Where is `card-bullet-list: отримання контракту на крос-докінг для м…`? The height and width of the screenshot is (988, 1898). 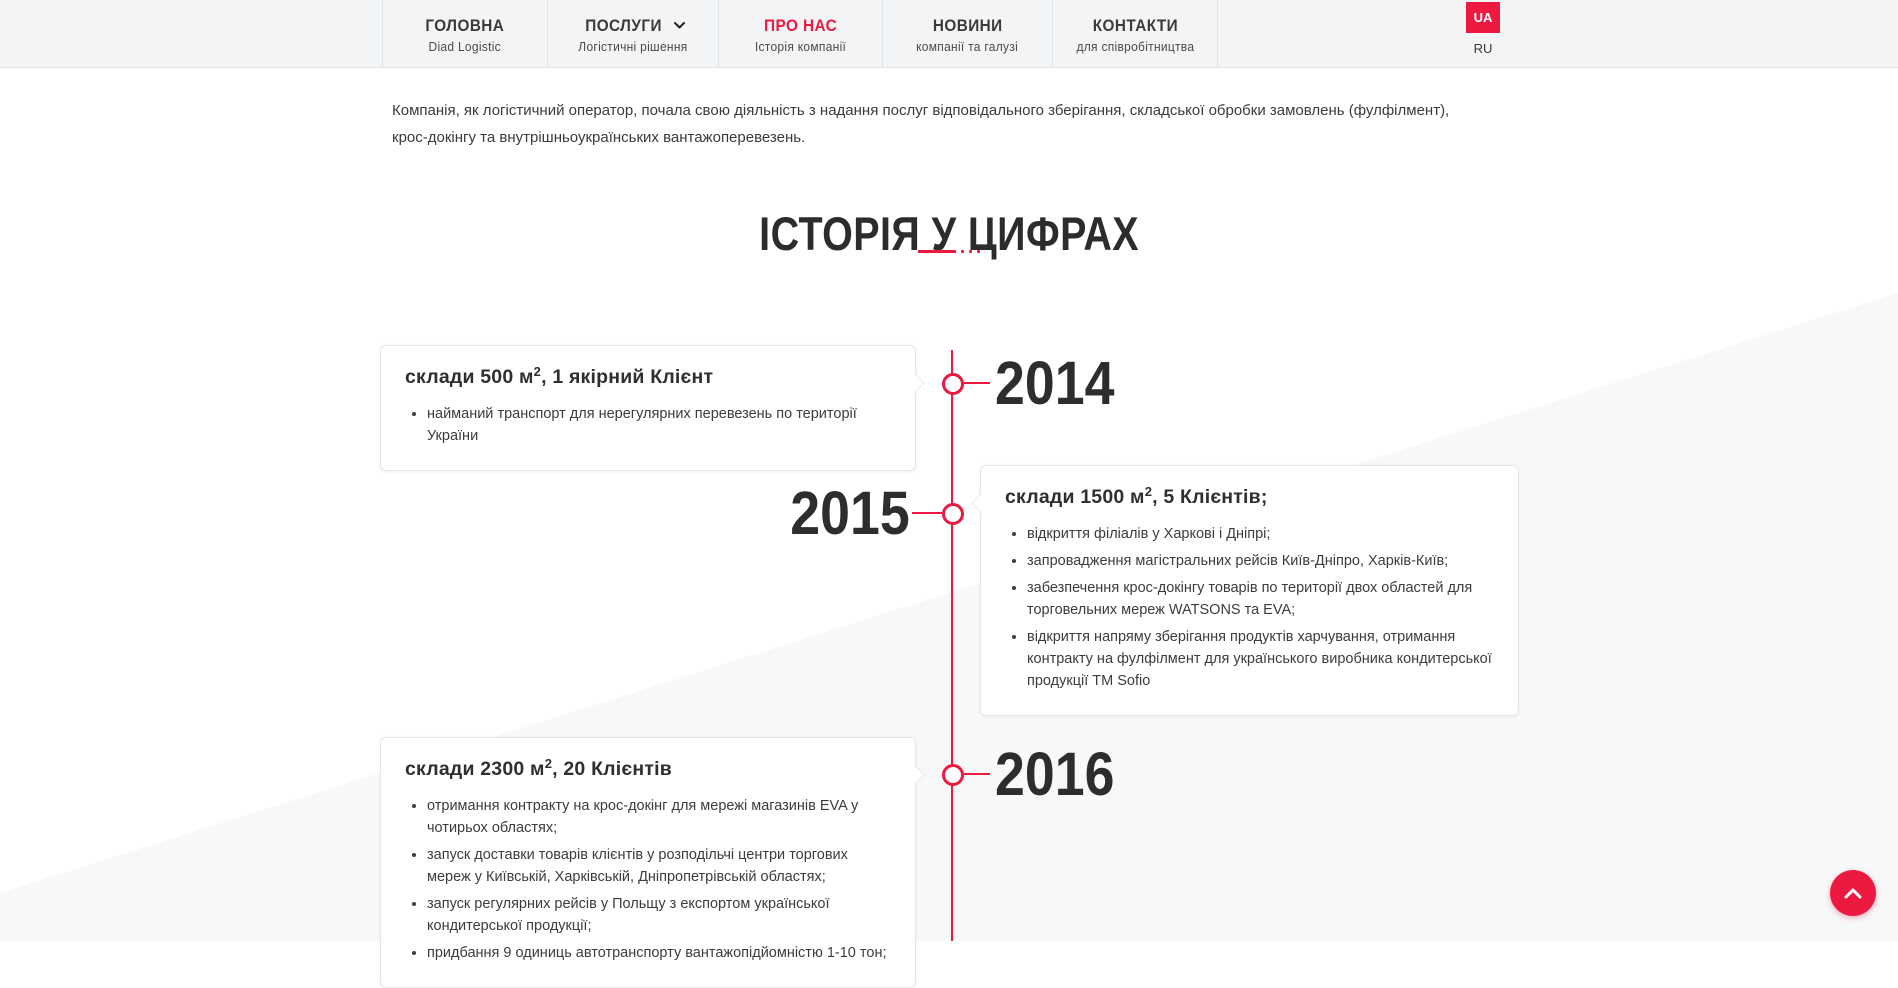 card-bullet-list: отримання контракту на крос-докінг для м… is located at coordinates (647, 879).